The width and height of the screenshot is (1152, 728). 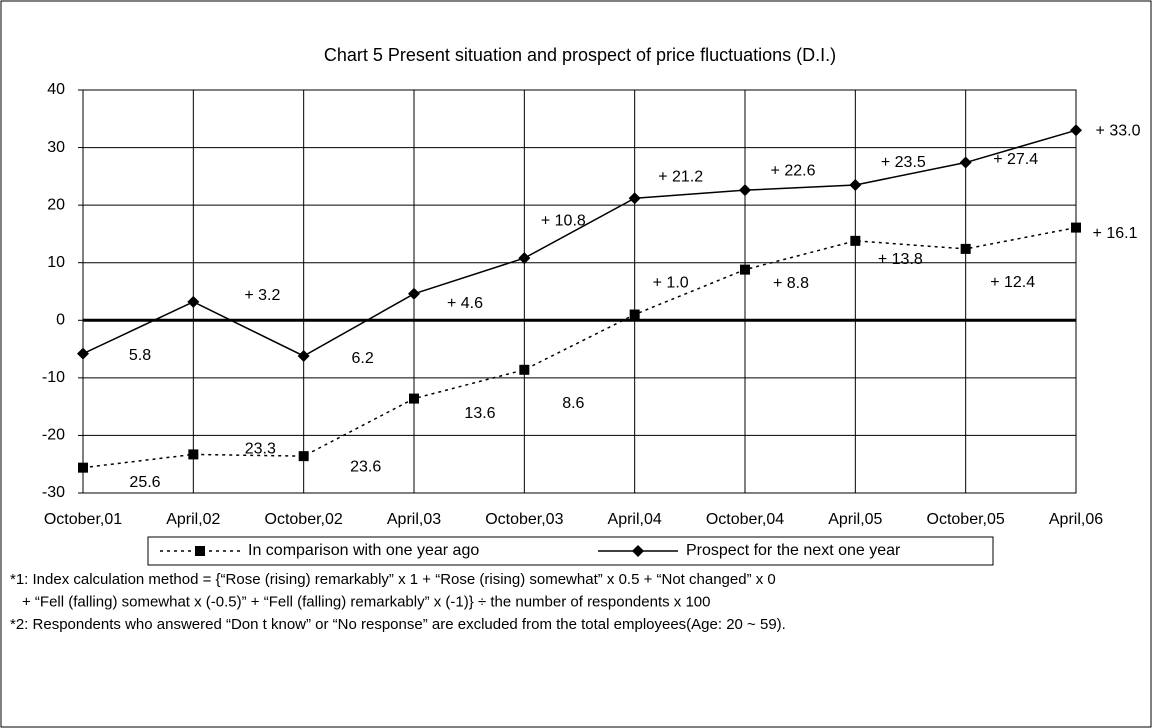 What do you see at coordinates (793, 550) in the screenshot?
I see `legend-label: Prospect for the next one year` at bounding box center [793, 550].